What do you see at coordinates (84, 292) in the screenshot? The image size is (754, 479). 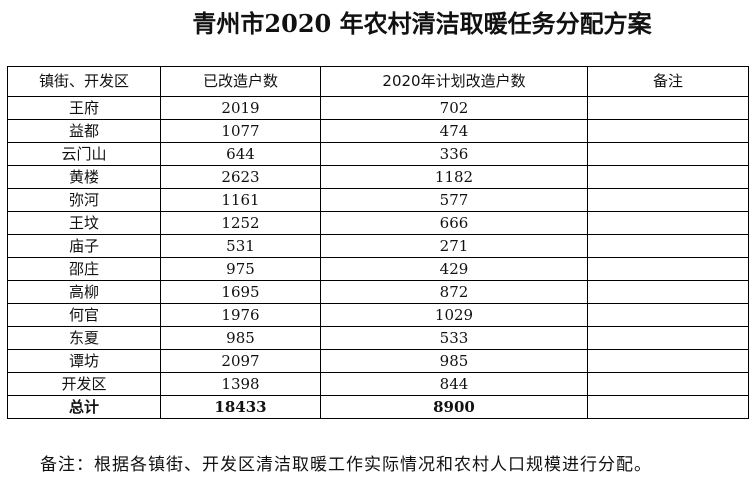 I see `row-label: 高柳` at bounding box center [84, 292].